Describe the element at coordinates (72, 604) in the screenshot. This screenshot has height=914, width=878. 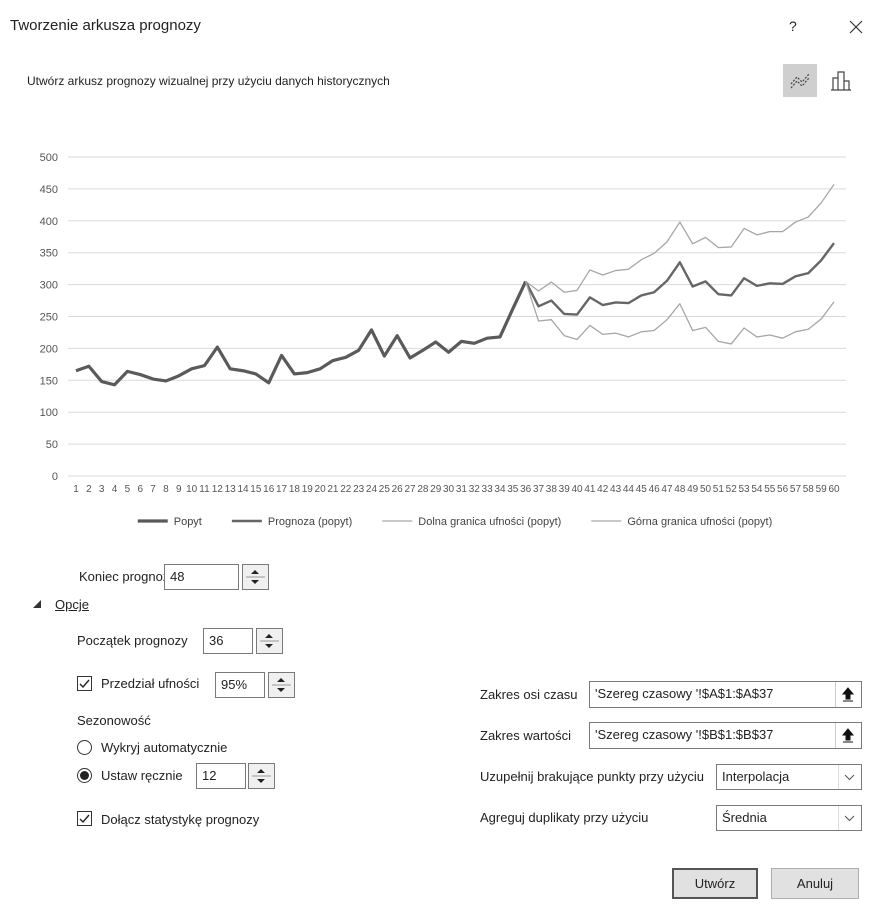
I see `options-toggle: Opcje` at that location.